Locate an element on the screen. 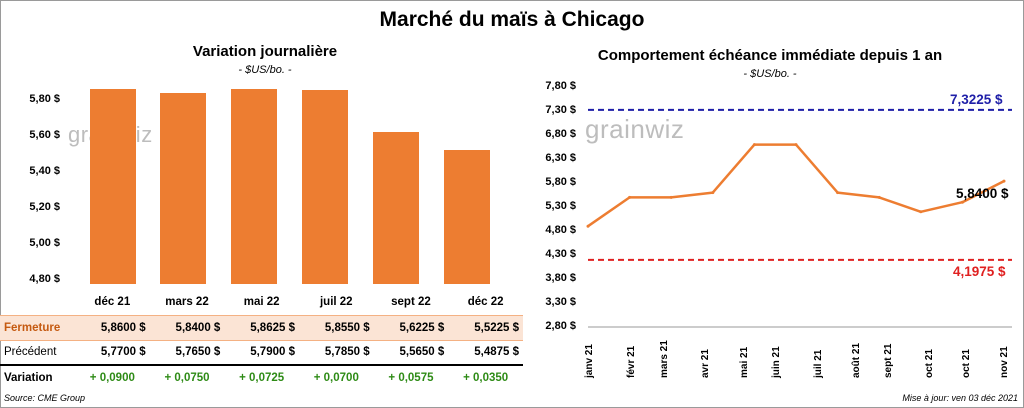 The height and width of the screenshot is (408, 1024). x-tick-label: juin 21 is located at coordinates (776, 362).